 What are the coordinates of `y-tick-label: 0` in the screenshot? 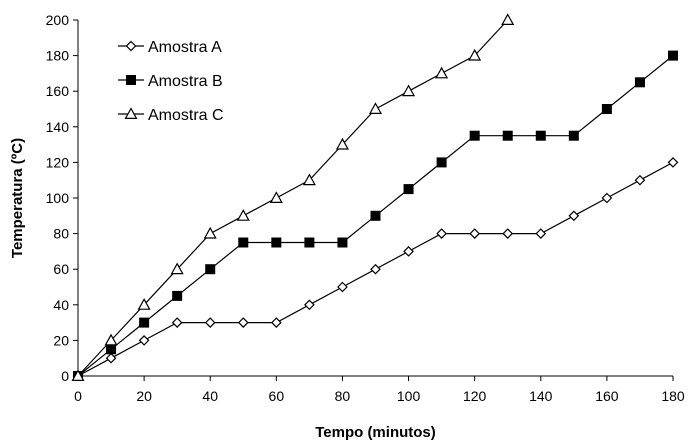 It's located at (65, 376).